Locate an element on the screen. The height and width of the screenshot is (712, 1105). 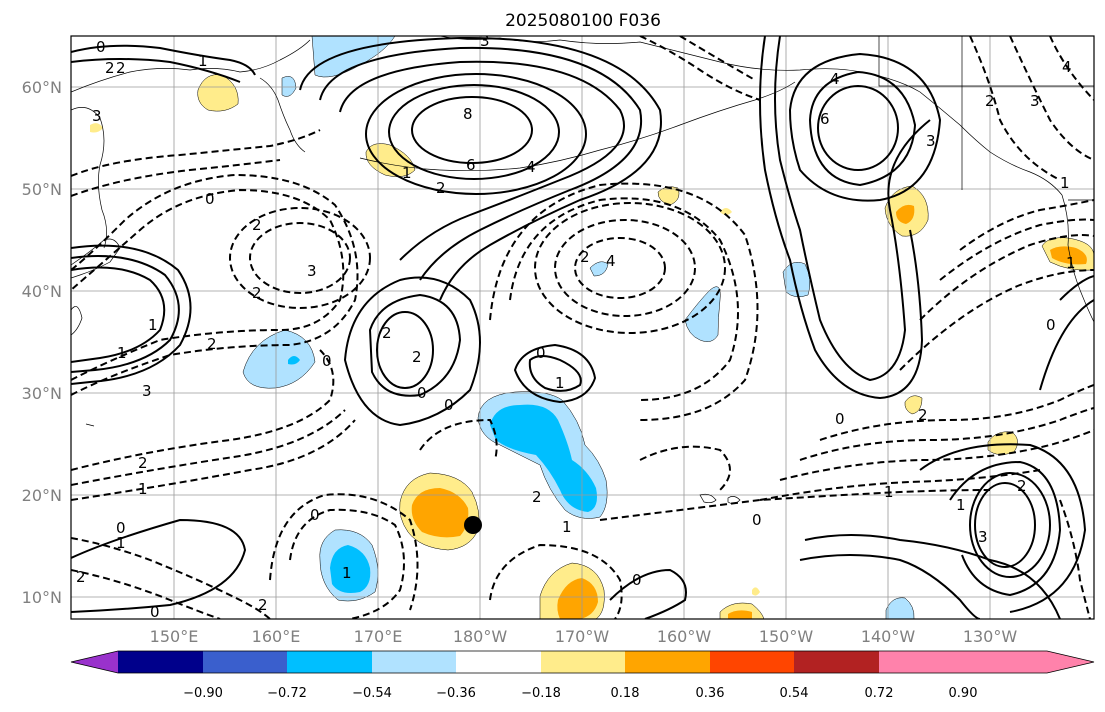
shade-pos-south-2-deep is located at coordinates (740, 614).